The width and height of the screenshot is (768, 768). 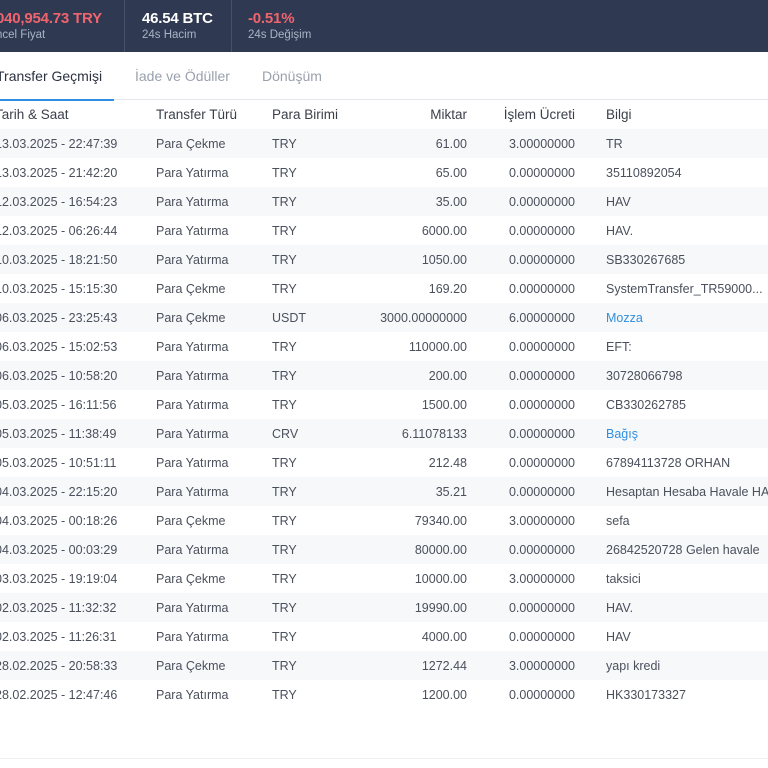 I want to click on cell-date: 10.03.2025 - 18:21:50, so click(x=78, y=259).